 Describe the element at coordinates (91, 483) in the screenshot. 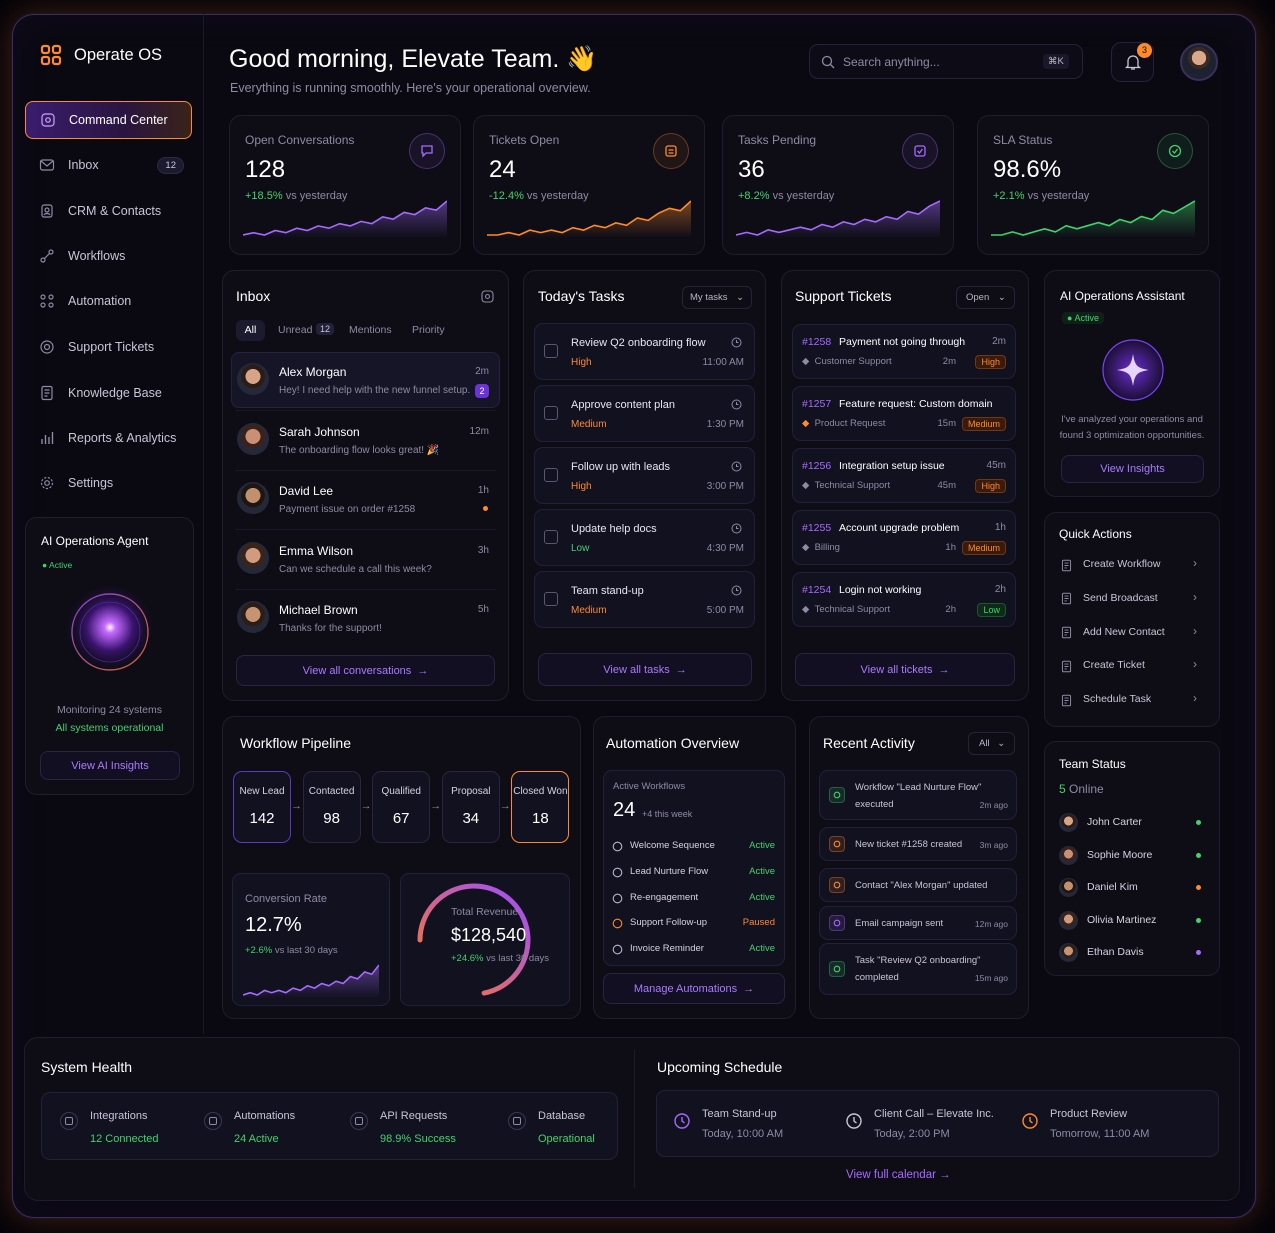

I see `sidebar-item-label: Settings` at that location.